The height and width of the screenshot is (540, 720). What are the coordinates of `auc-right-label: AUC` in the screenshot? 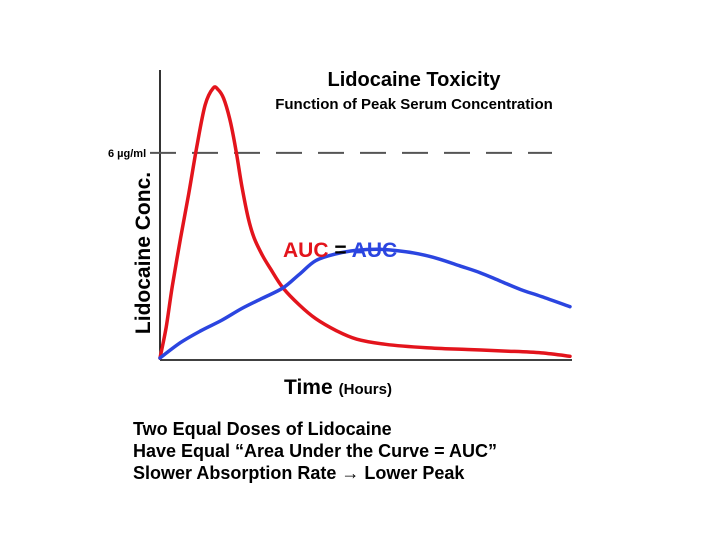 It's located at (375, 250).